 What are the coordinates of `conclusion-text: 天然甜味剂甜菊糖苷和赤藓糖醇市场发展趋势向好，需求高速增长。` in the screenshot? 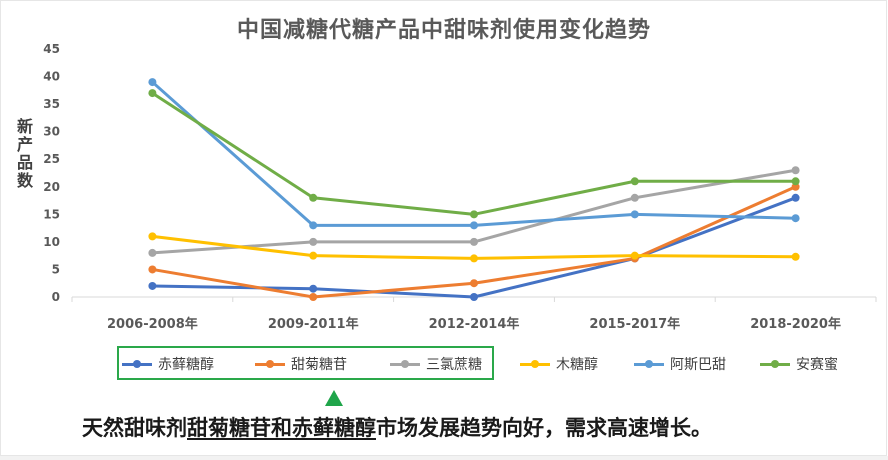 It's located at (397, 427).